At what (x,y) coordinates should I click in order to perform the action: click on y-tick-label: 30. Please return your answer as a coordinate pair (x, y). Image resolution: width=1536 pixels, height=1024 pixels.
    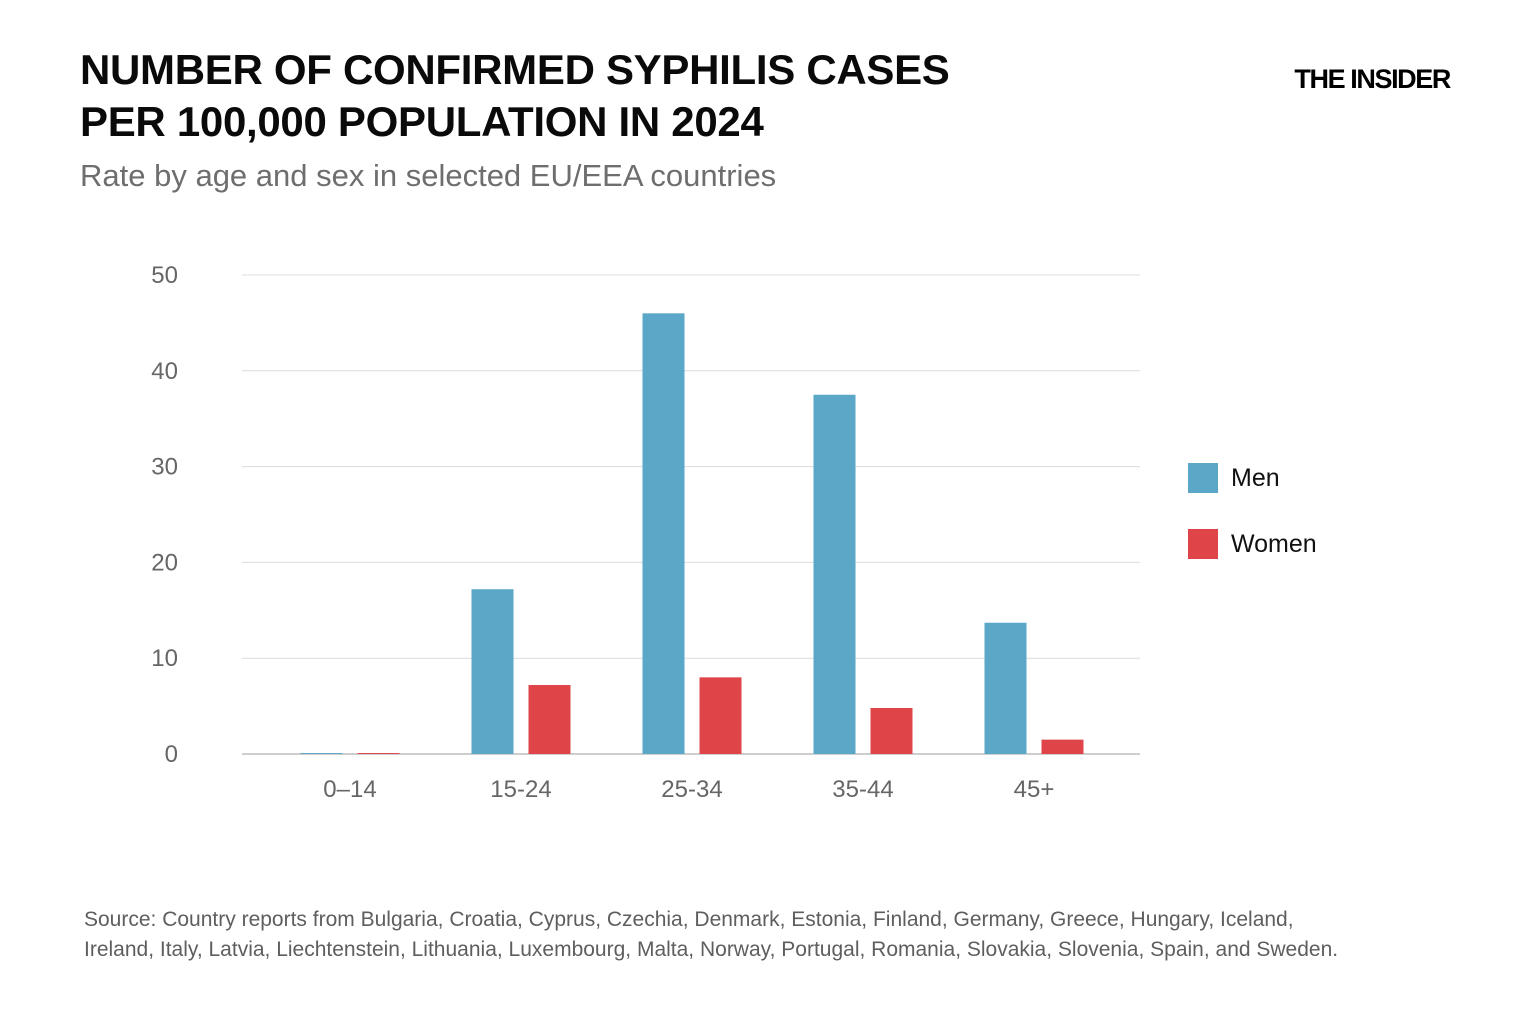
    Looking at the image, I should click on (164, 467).